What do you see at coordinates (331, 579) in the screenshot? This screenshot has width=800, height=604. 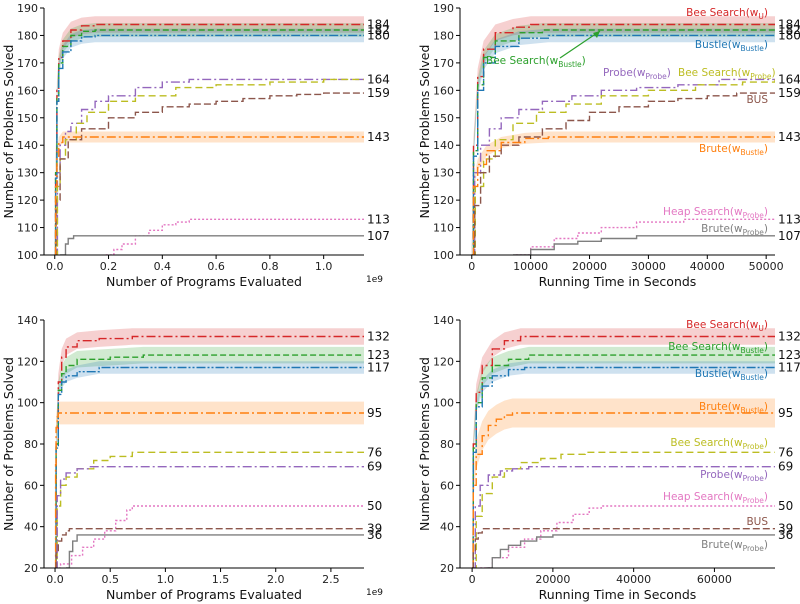 I see `x-tick-label: 2.5` at bounding box center [331, 579].